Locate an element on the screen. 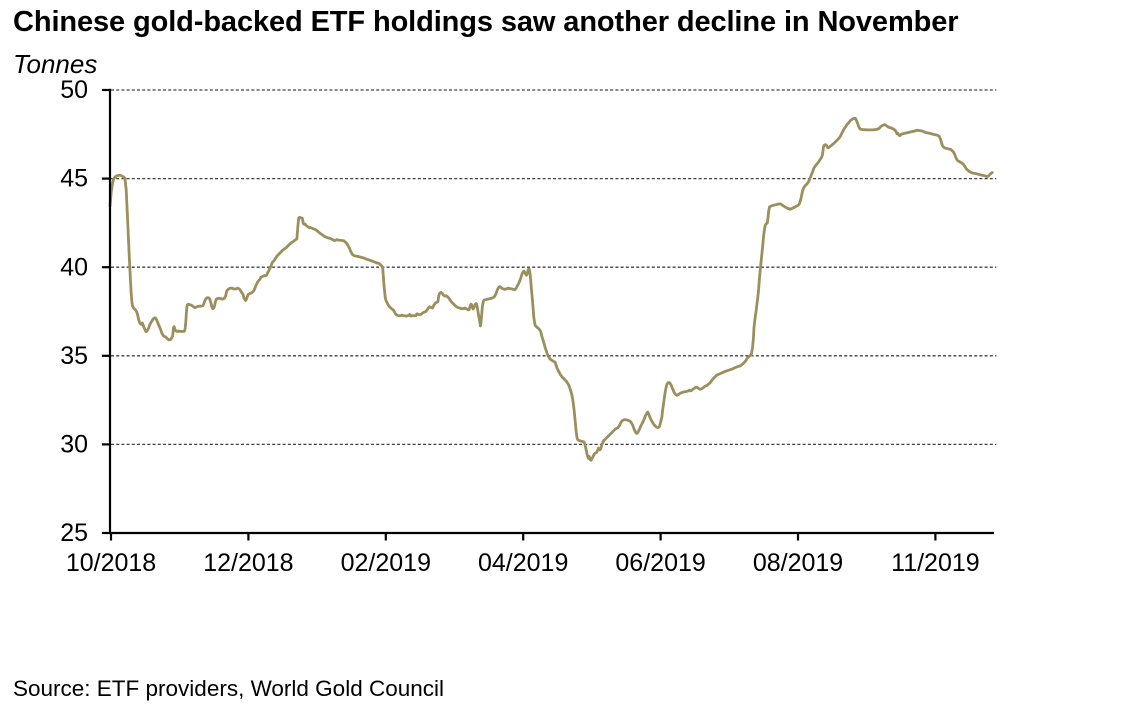  svg-text: 40 is located at coordinates (74, 267).